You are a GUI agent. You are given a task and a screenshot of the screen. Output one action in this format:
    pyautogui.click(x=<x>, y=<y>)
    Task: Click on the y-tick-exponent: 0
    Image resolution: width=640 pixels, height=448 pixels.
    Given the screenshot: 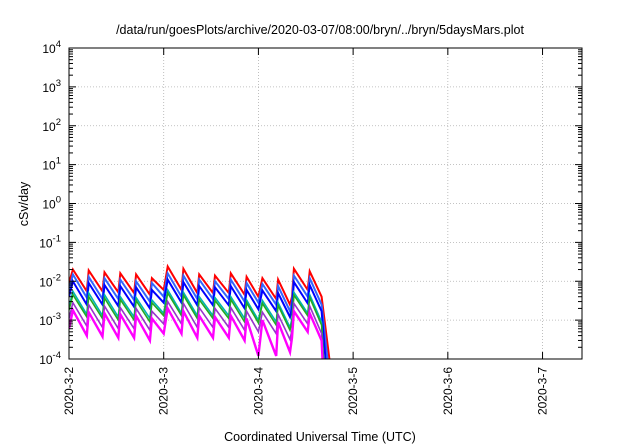 What is the action you would take?
    pyautogui.click(x=58, y=200)
    